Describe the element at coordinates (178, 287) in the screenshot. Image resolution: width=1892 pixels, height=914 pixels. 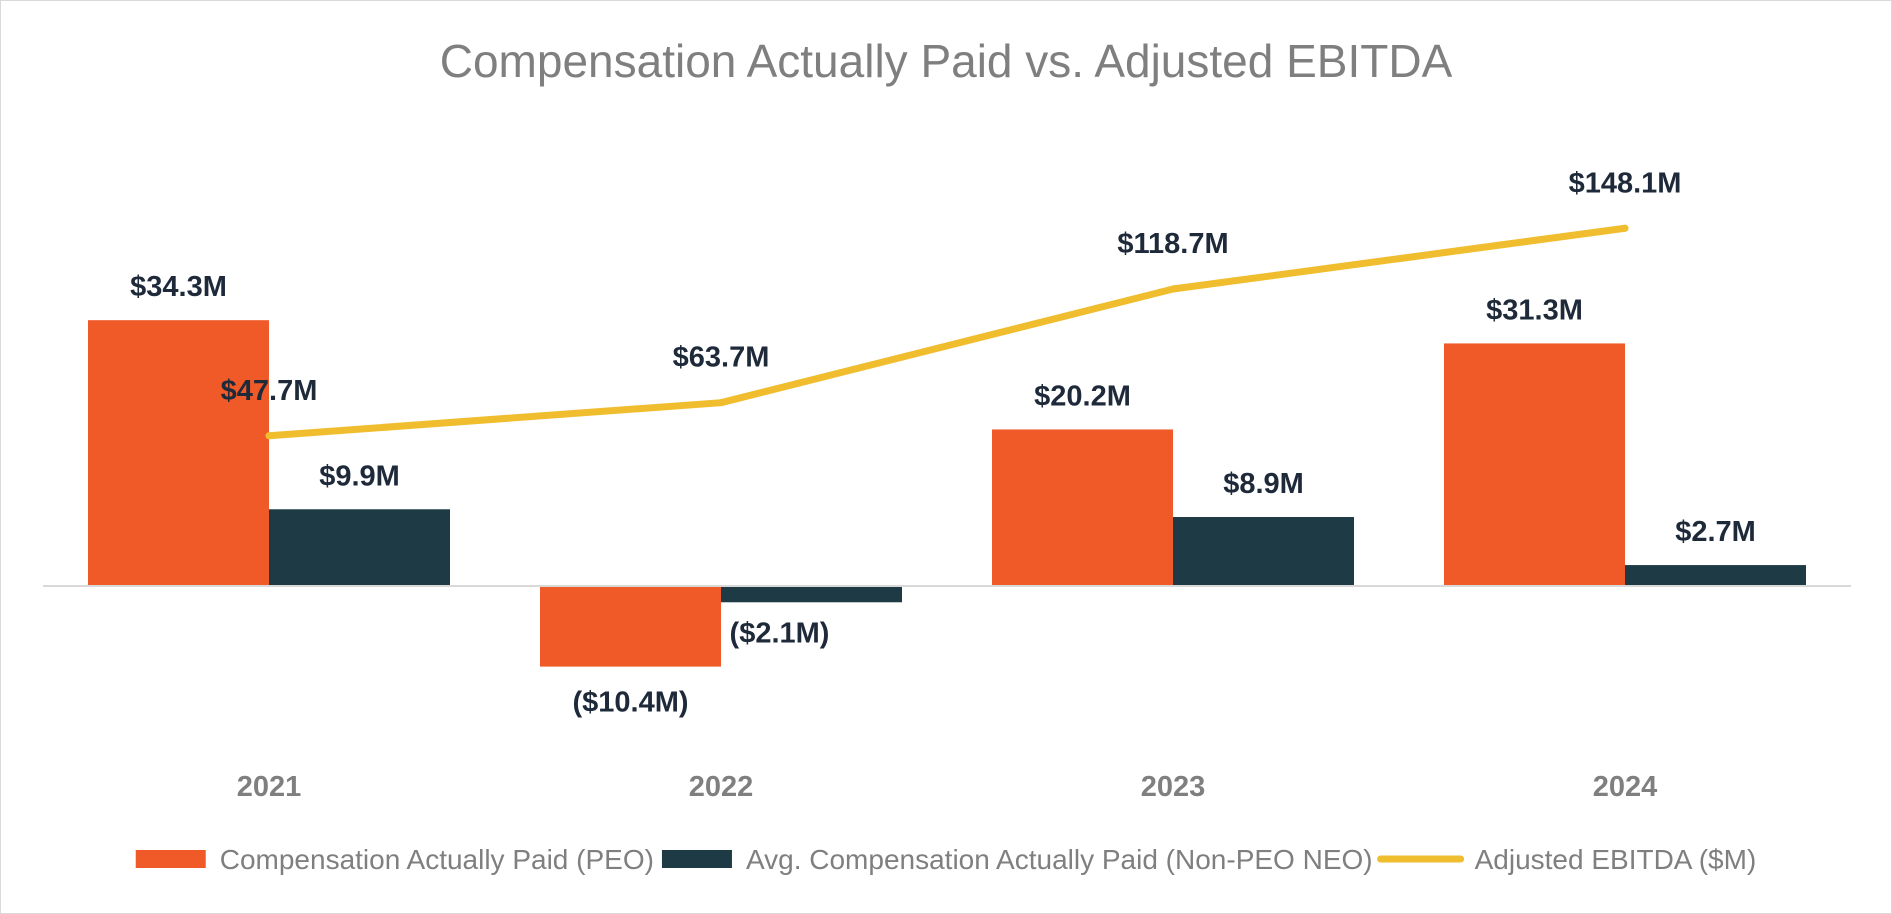
I see `data-label-peo-2021: $34.3M` at that location.